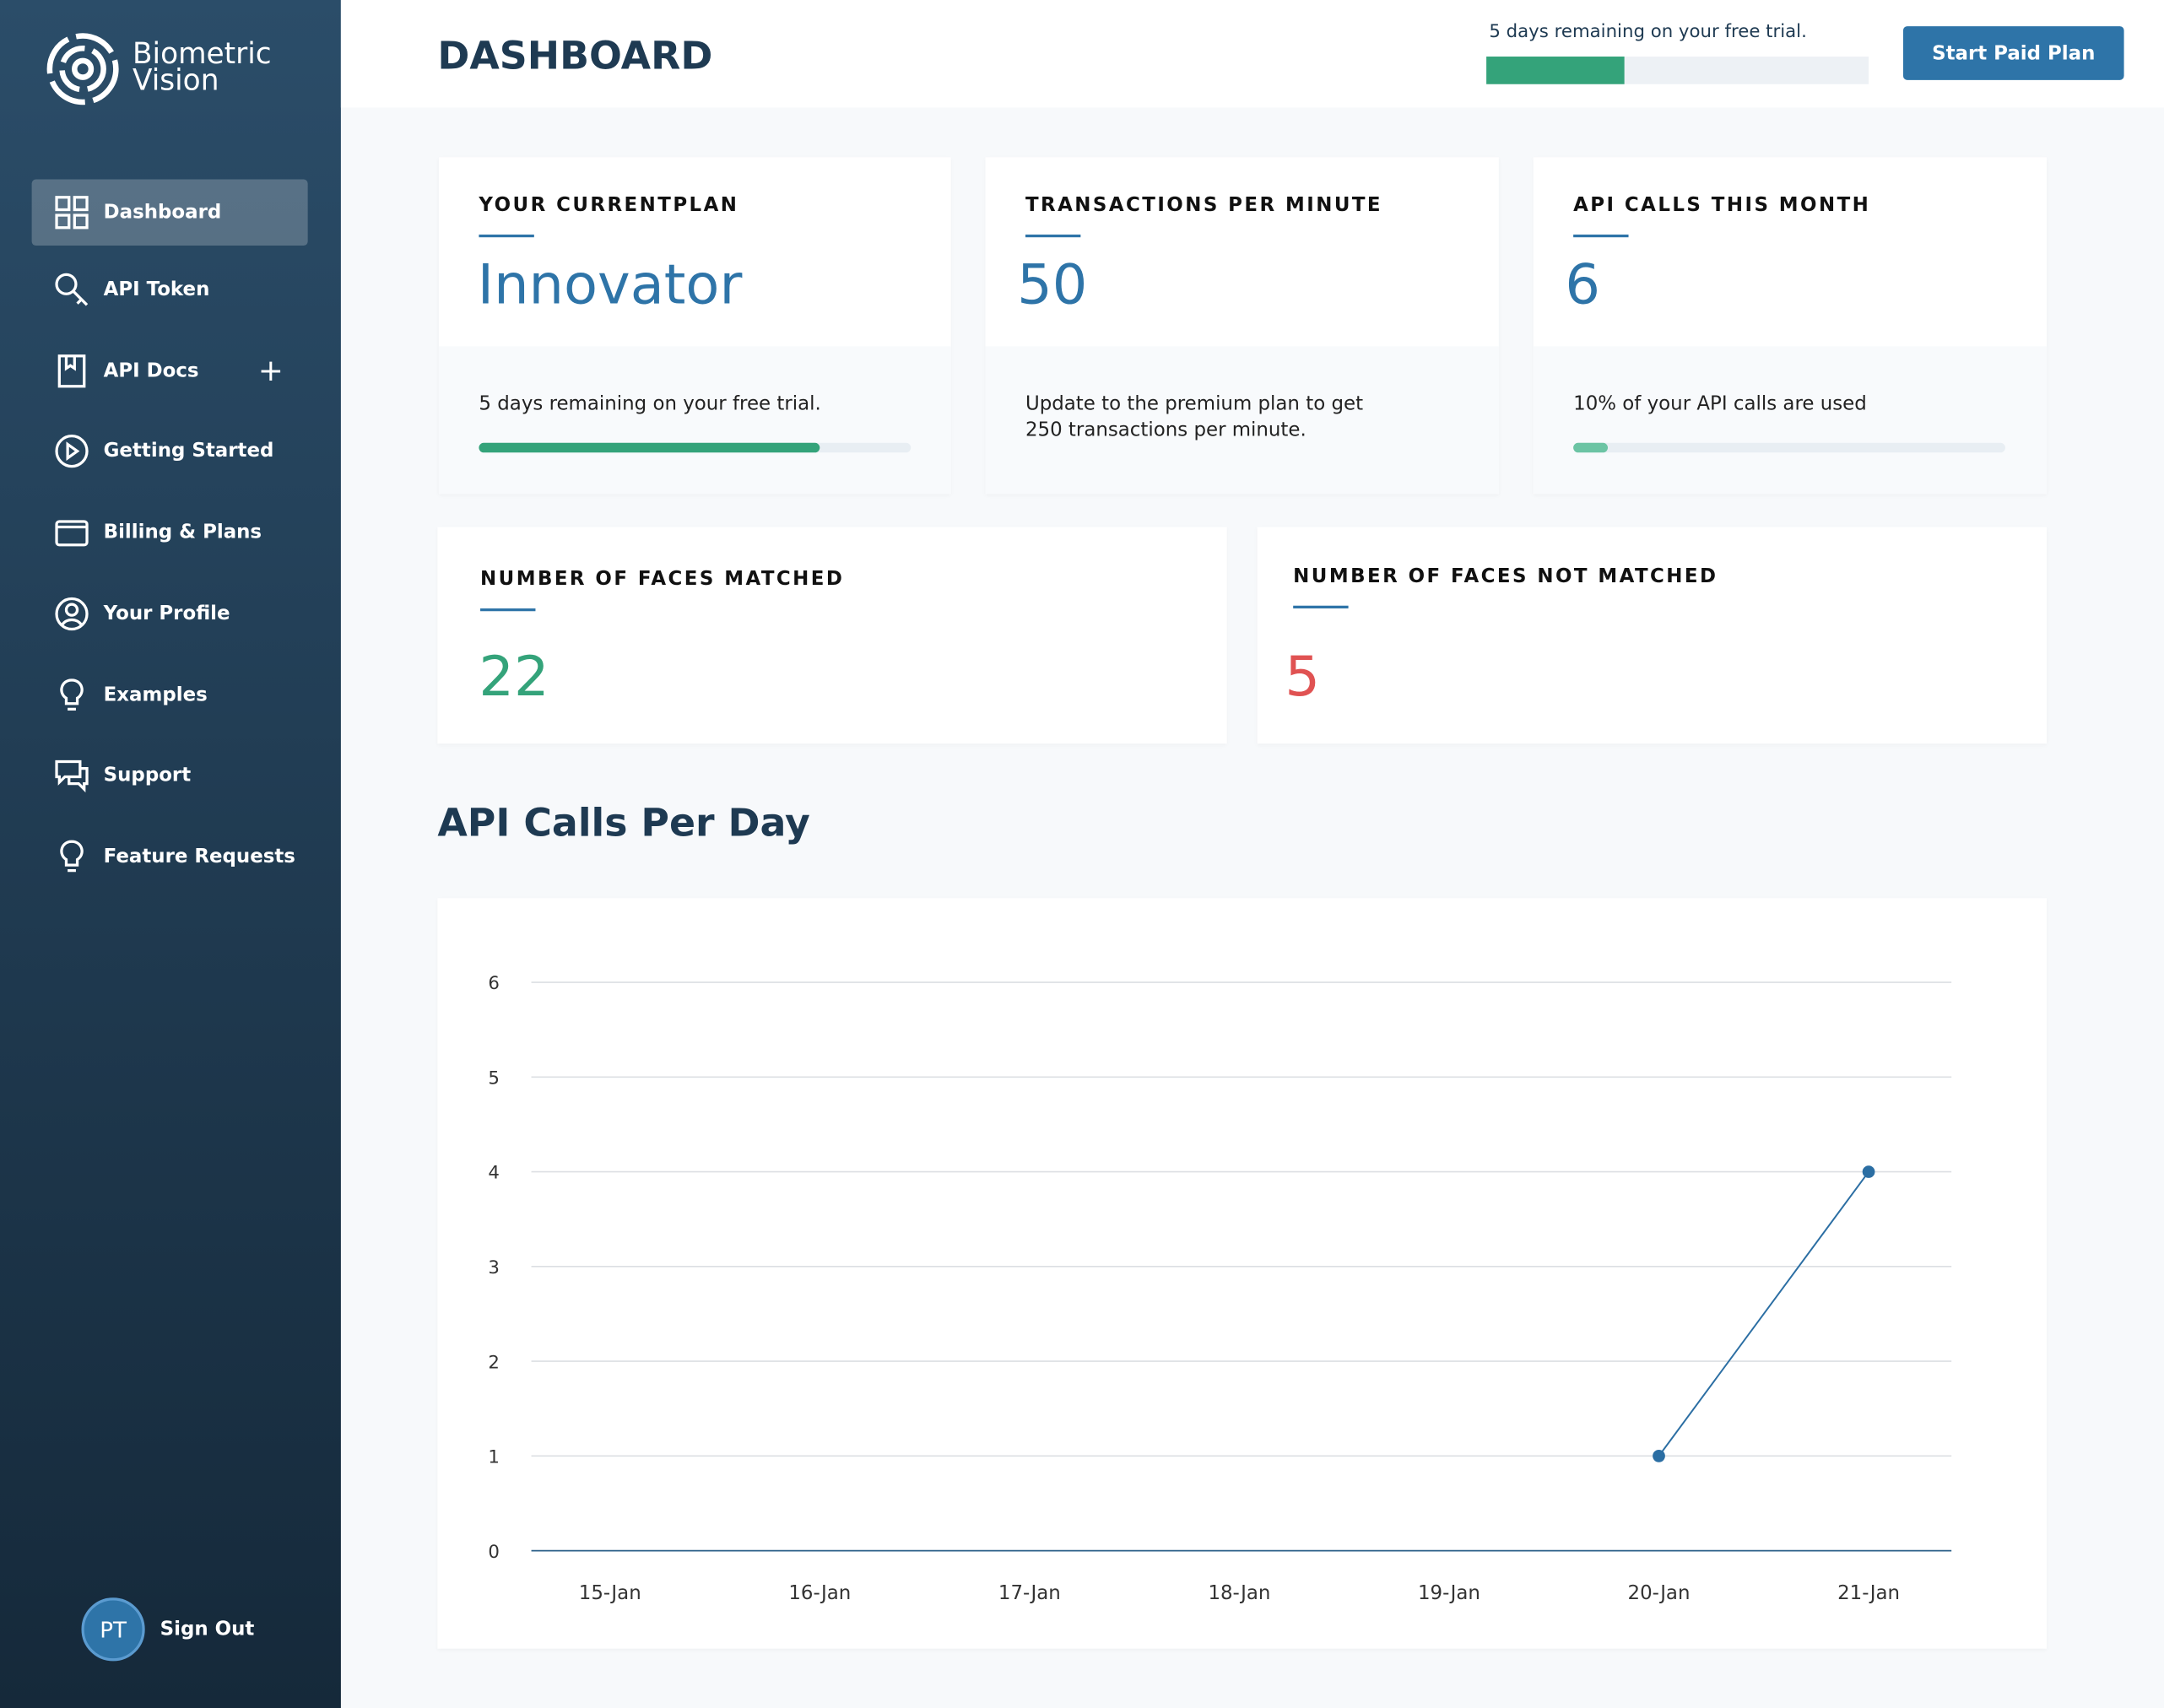 Image resolution: width=2164 pixels, height=1708 pixels. I want to click on nav-label: Billing & Plans, so click(182, 532).